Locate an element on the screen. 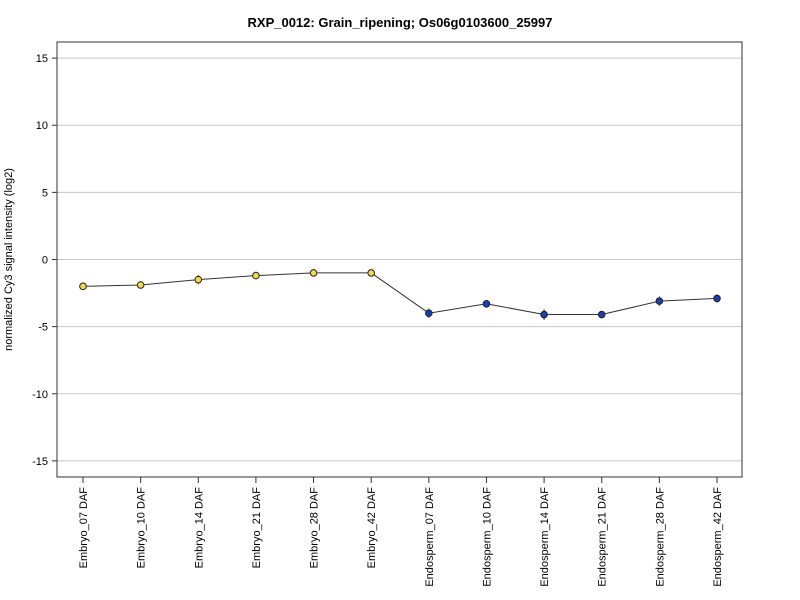 Image resolution: width=800 pixels, height=600 pixels. series-layer is located at coordinates (400, 294).